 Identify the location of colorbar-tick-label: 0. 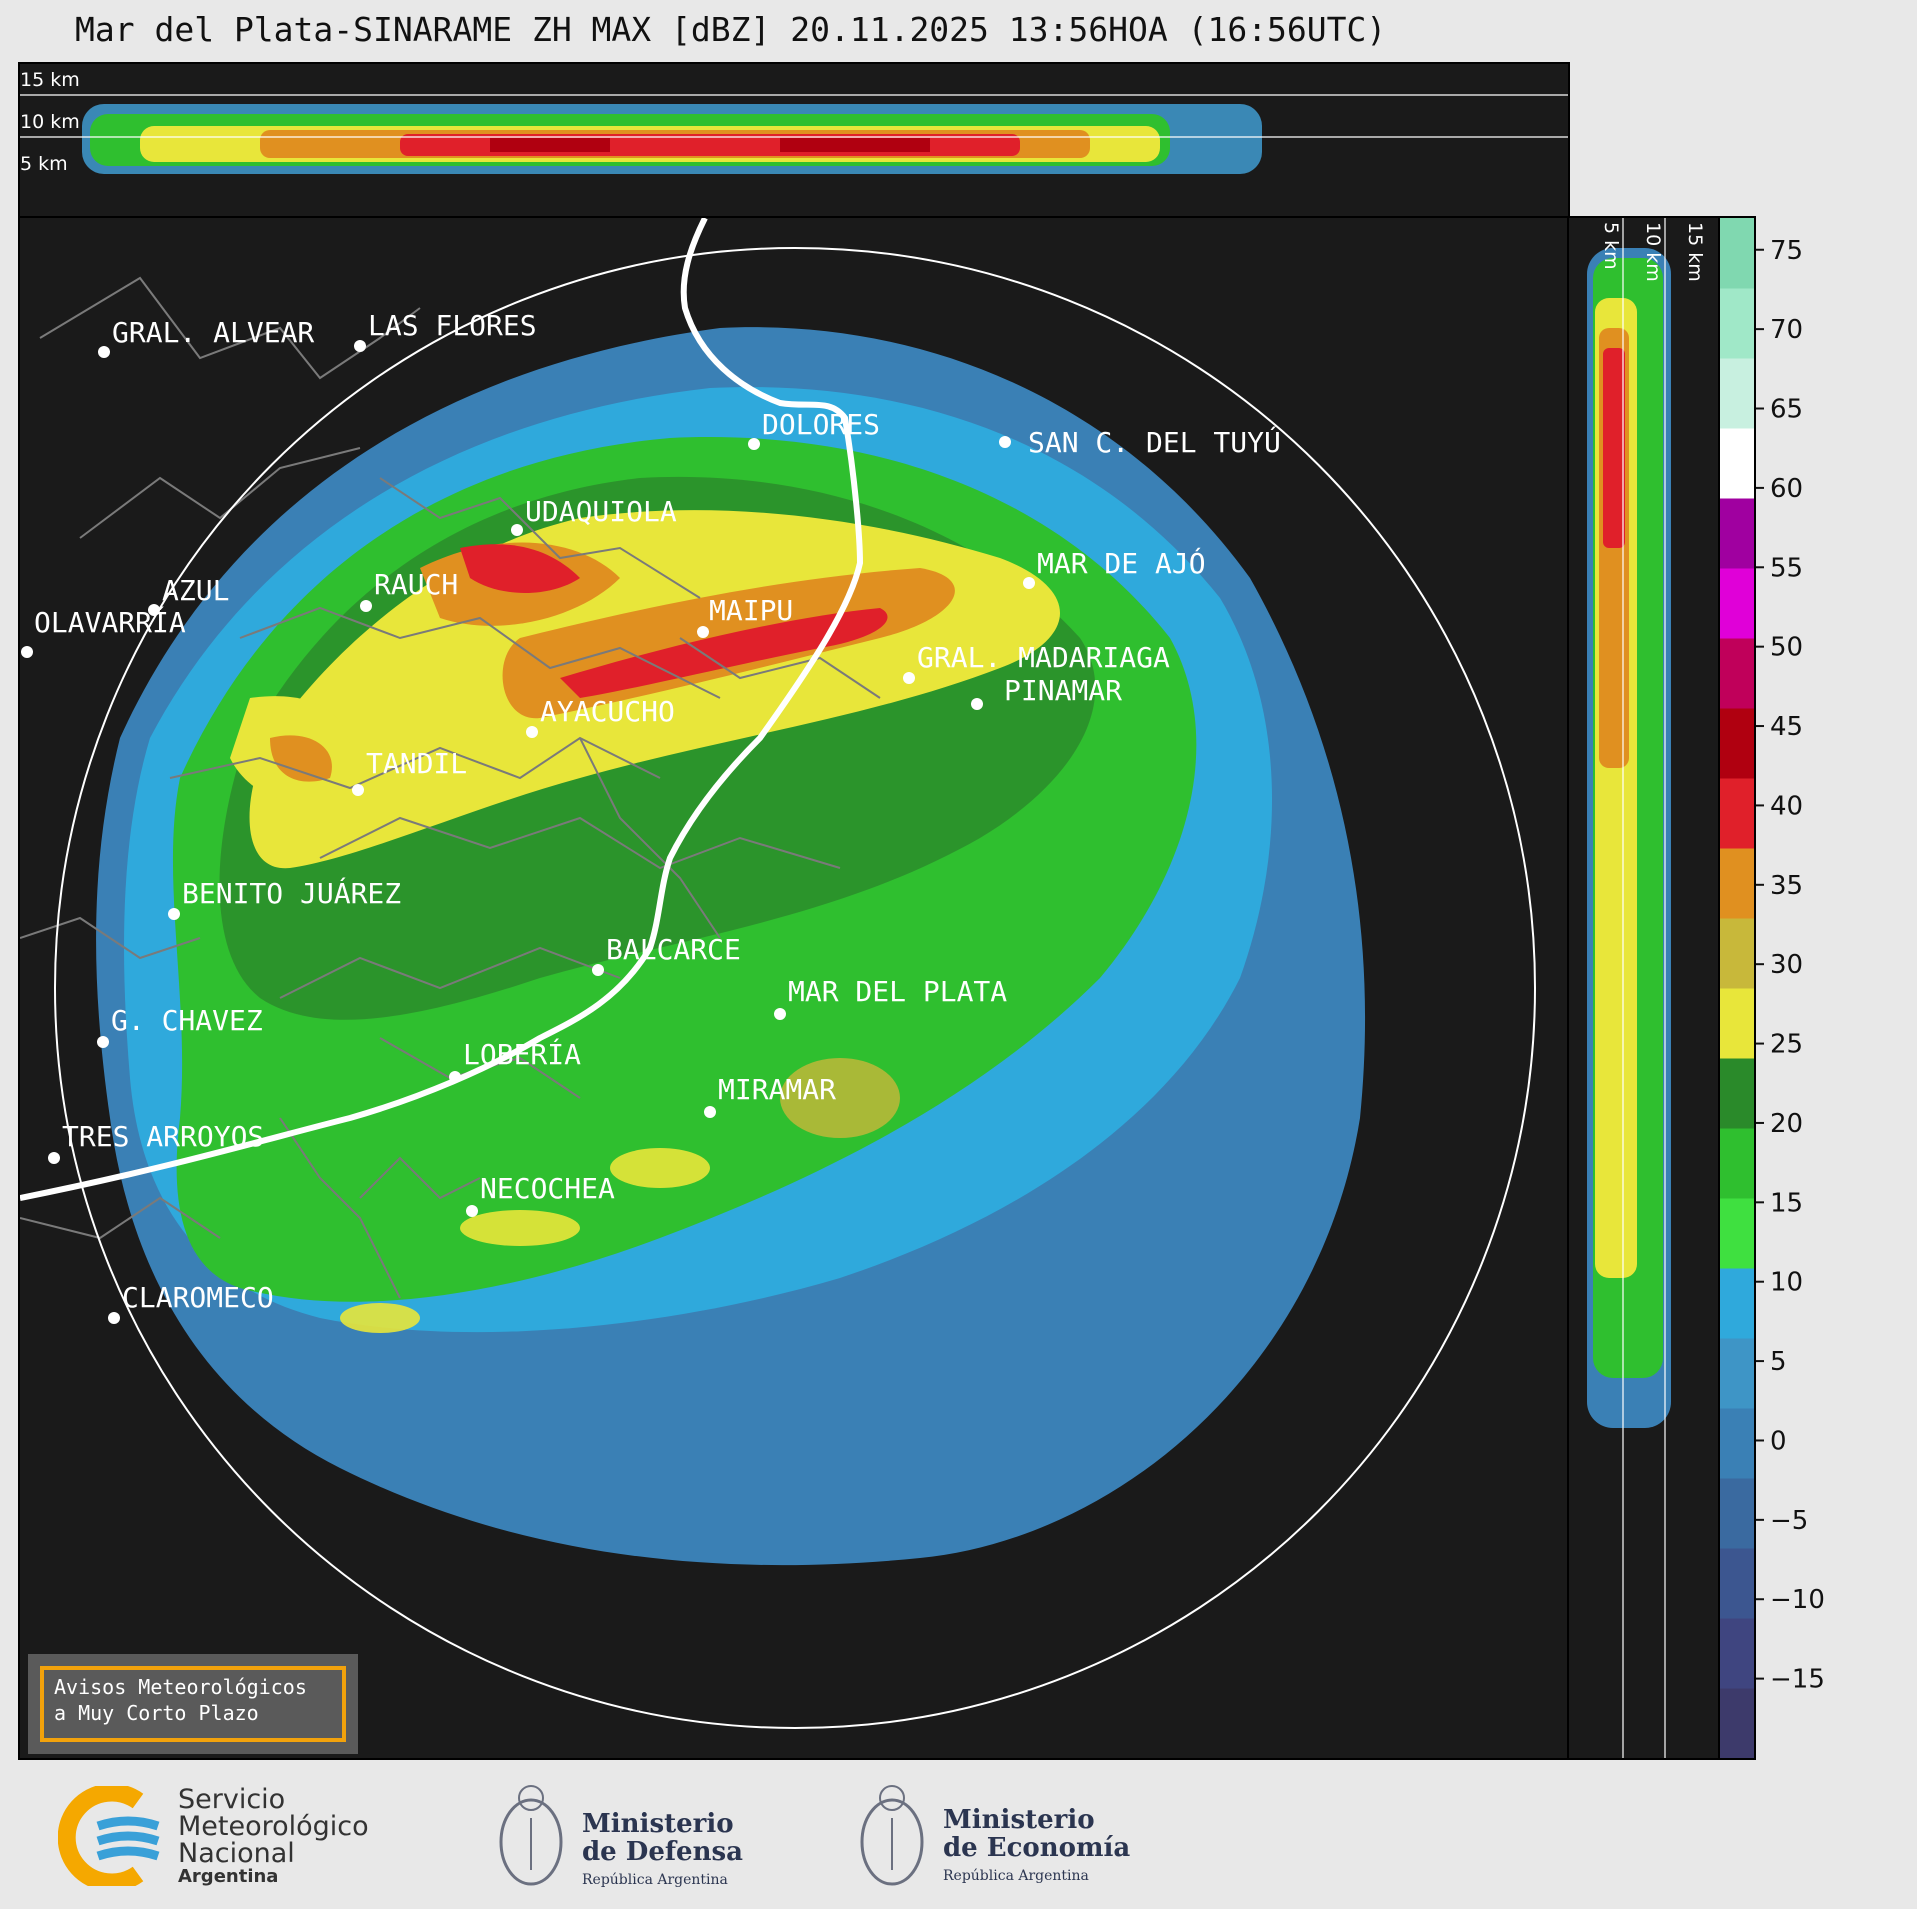
(1778, 1441).